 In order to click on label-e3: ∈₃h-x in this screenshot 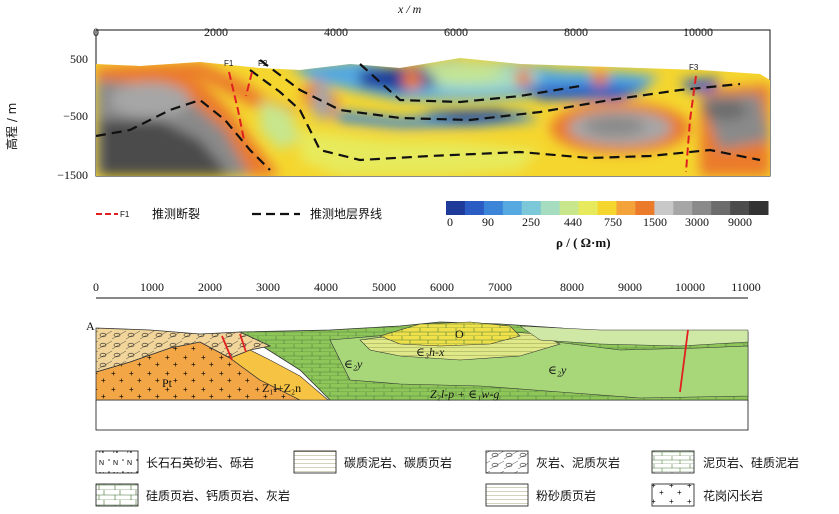, I will do `click(430, 352)`.